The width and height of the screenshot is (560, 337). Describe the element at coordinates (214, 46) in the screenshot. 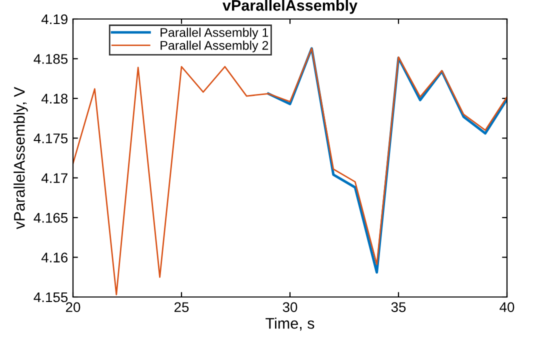

I see `legend-label: Parallel Assembly 2` at that location.